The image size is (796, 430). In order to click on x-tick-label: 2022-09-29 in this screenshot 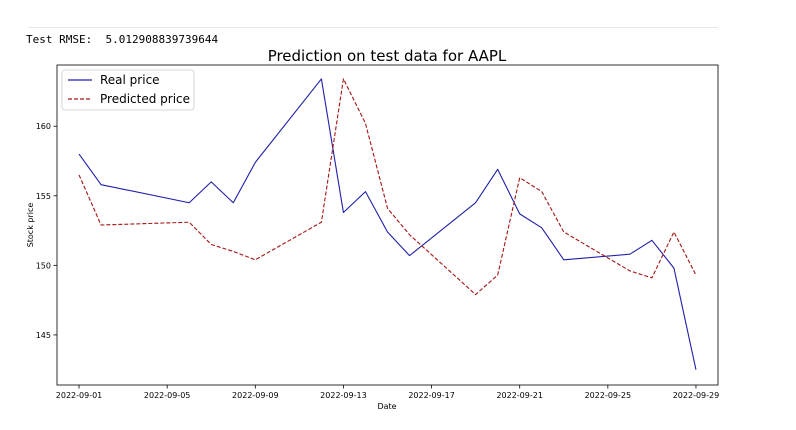, I will do `click(696, 395)`.